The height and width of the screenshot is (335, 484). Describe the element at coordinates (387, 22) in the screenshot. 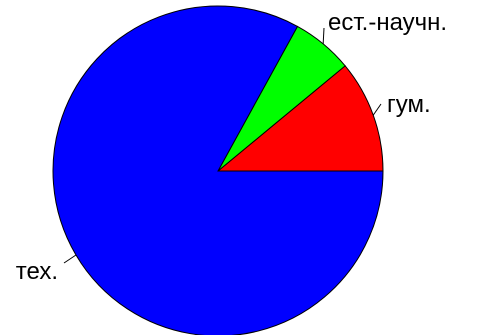

I see `slice-label-1: ест.-научн.` at that location.